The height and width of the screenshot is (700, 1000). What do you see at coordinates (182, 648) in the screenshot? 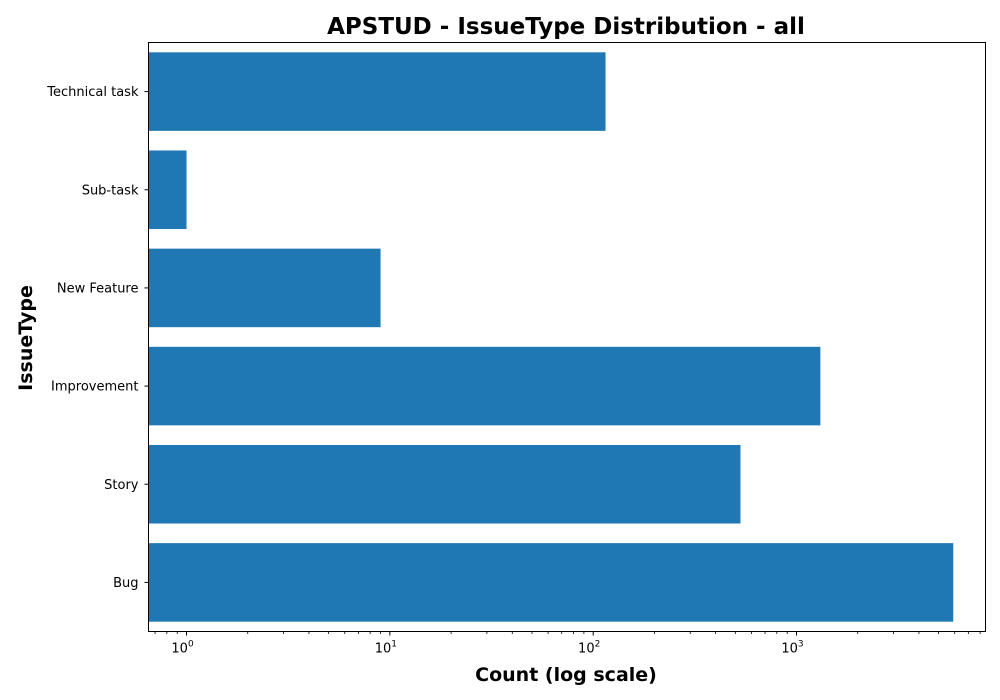
I see `x-tick-label-0: 100` at bounding box center [182, 648].